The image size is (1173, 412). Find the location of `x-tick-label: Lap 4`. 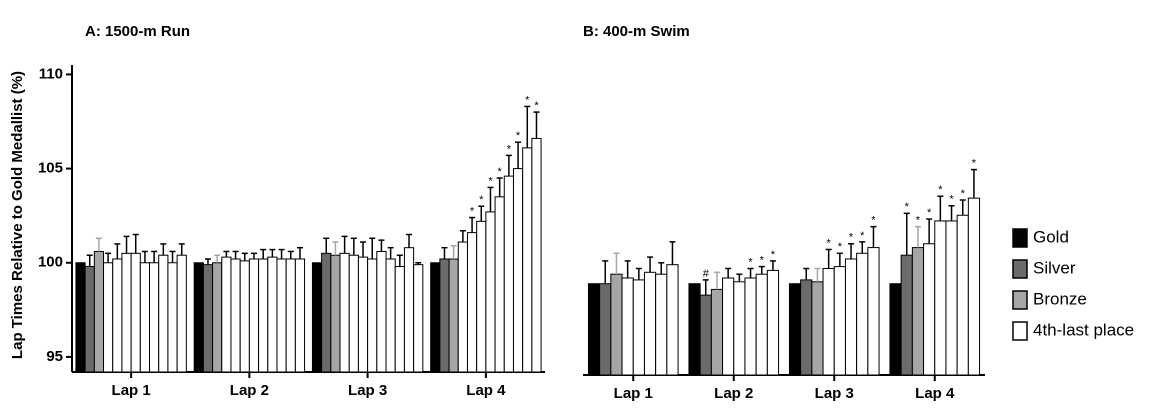

x-tick-label: Lap 4 is located at coordinates (935, 393).